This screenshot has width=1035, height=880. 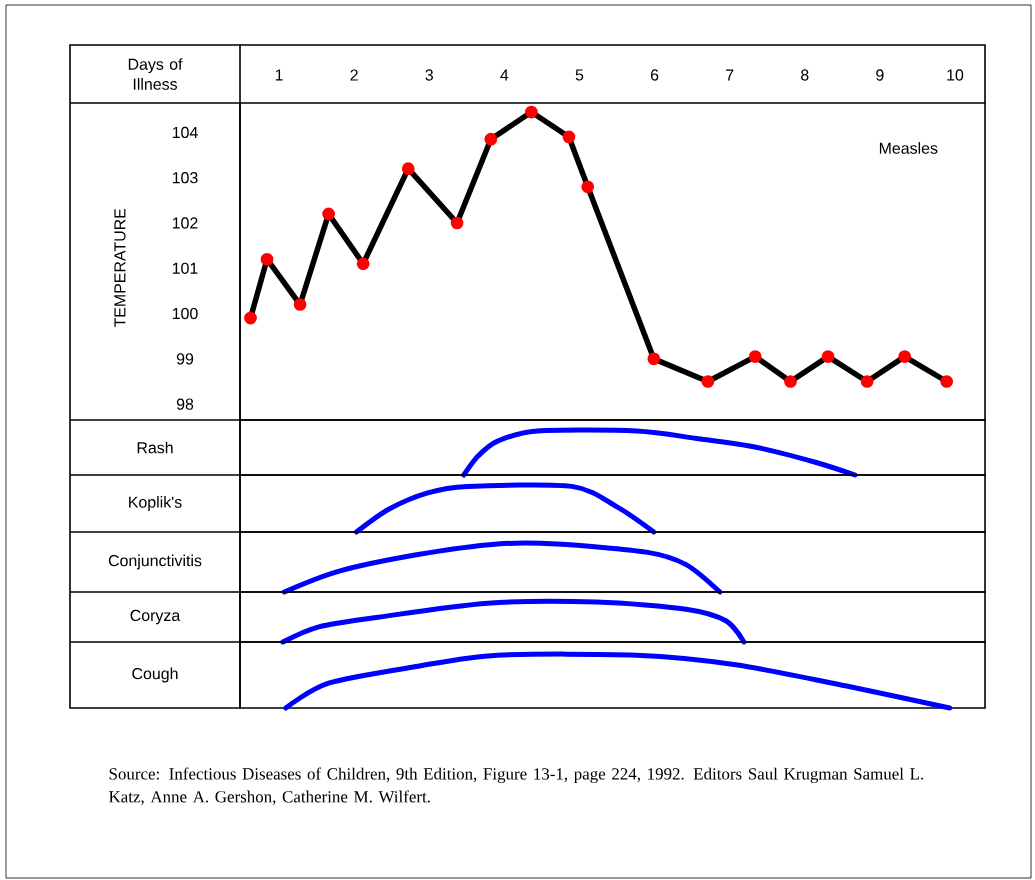 What do you see at coordinates (516, 786) in the screenshot?
I see `source-note: Source: Infectious Diseases of Children, 9th Edition, Figure 13-1, page 224, 1992. Editors Saul Krugman Samuel L. Katz, Anne A. Gershon, Catherine M. Wilfert.` at bounding box center [516, 786].